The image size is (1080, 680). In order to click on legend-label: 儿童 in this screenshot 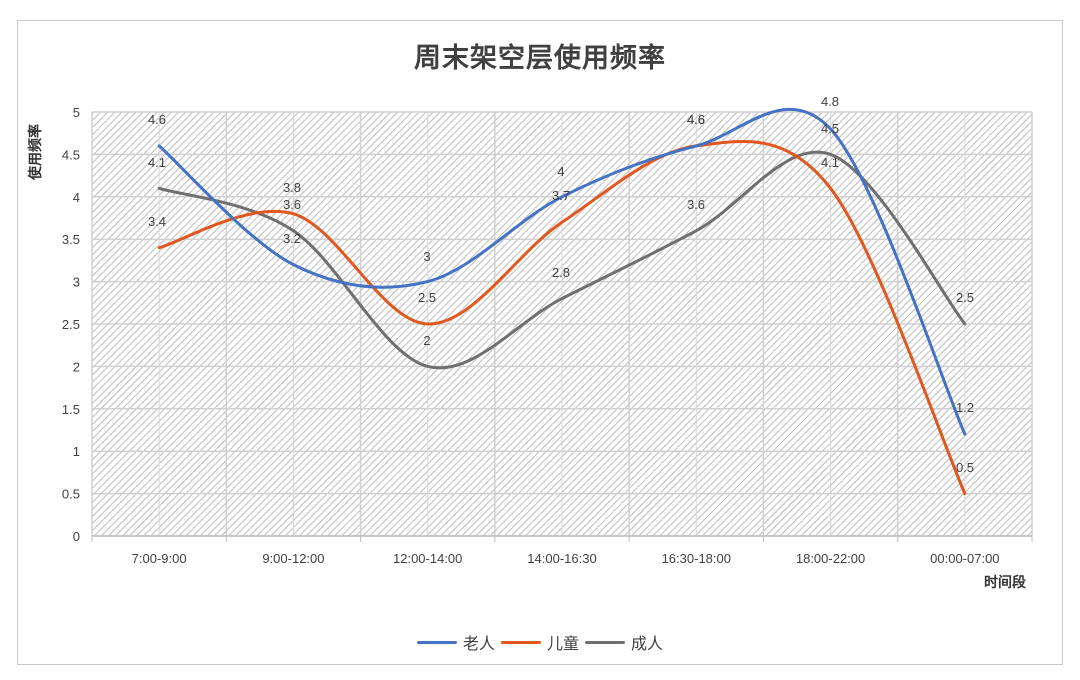, I will do `click(562, 643)`.